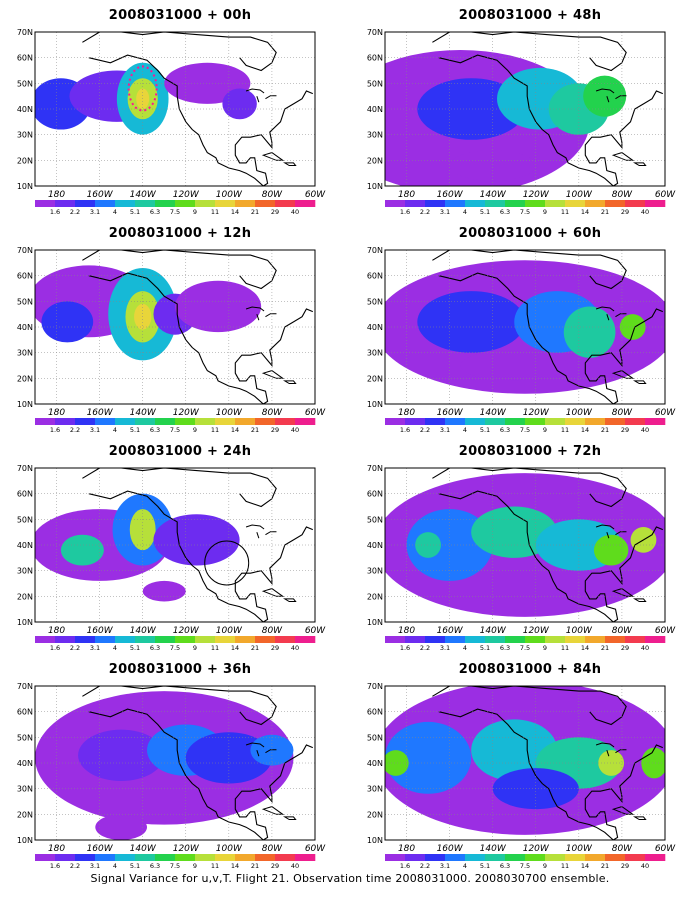 The height and width of the screenshot is (900, 700). Describe the element at coordinates (525, 430) in the screenshot. I see `colorbar-label: 7.5` at that location.